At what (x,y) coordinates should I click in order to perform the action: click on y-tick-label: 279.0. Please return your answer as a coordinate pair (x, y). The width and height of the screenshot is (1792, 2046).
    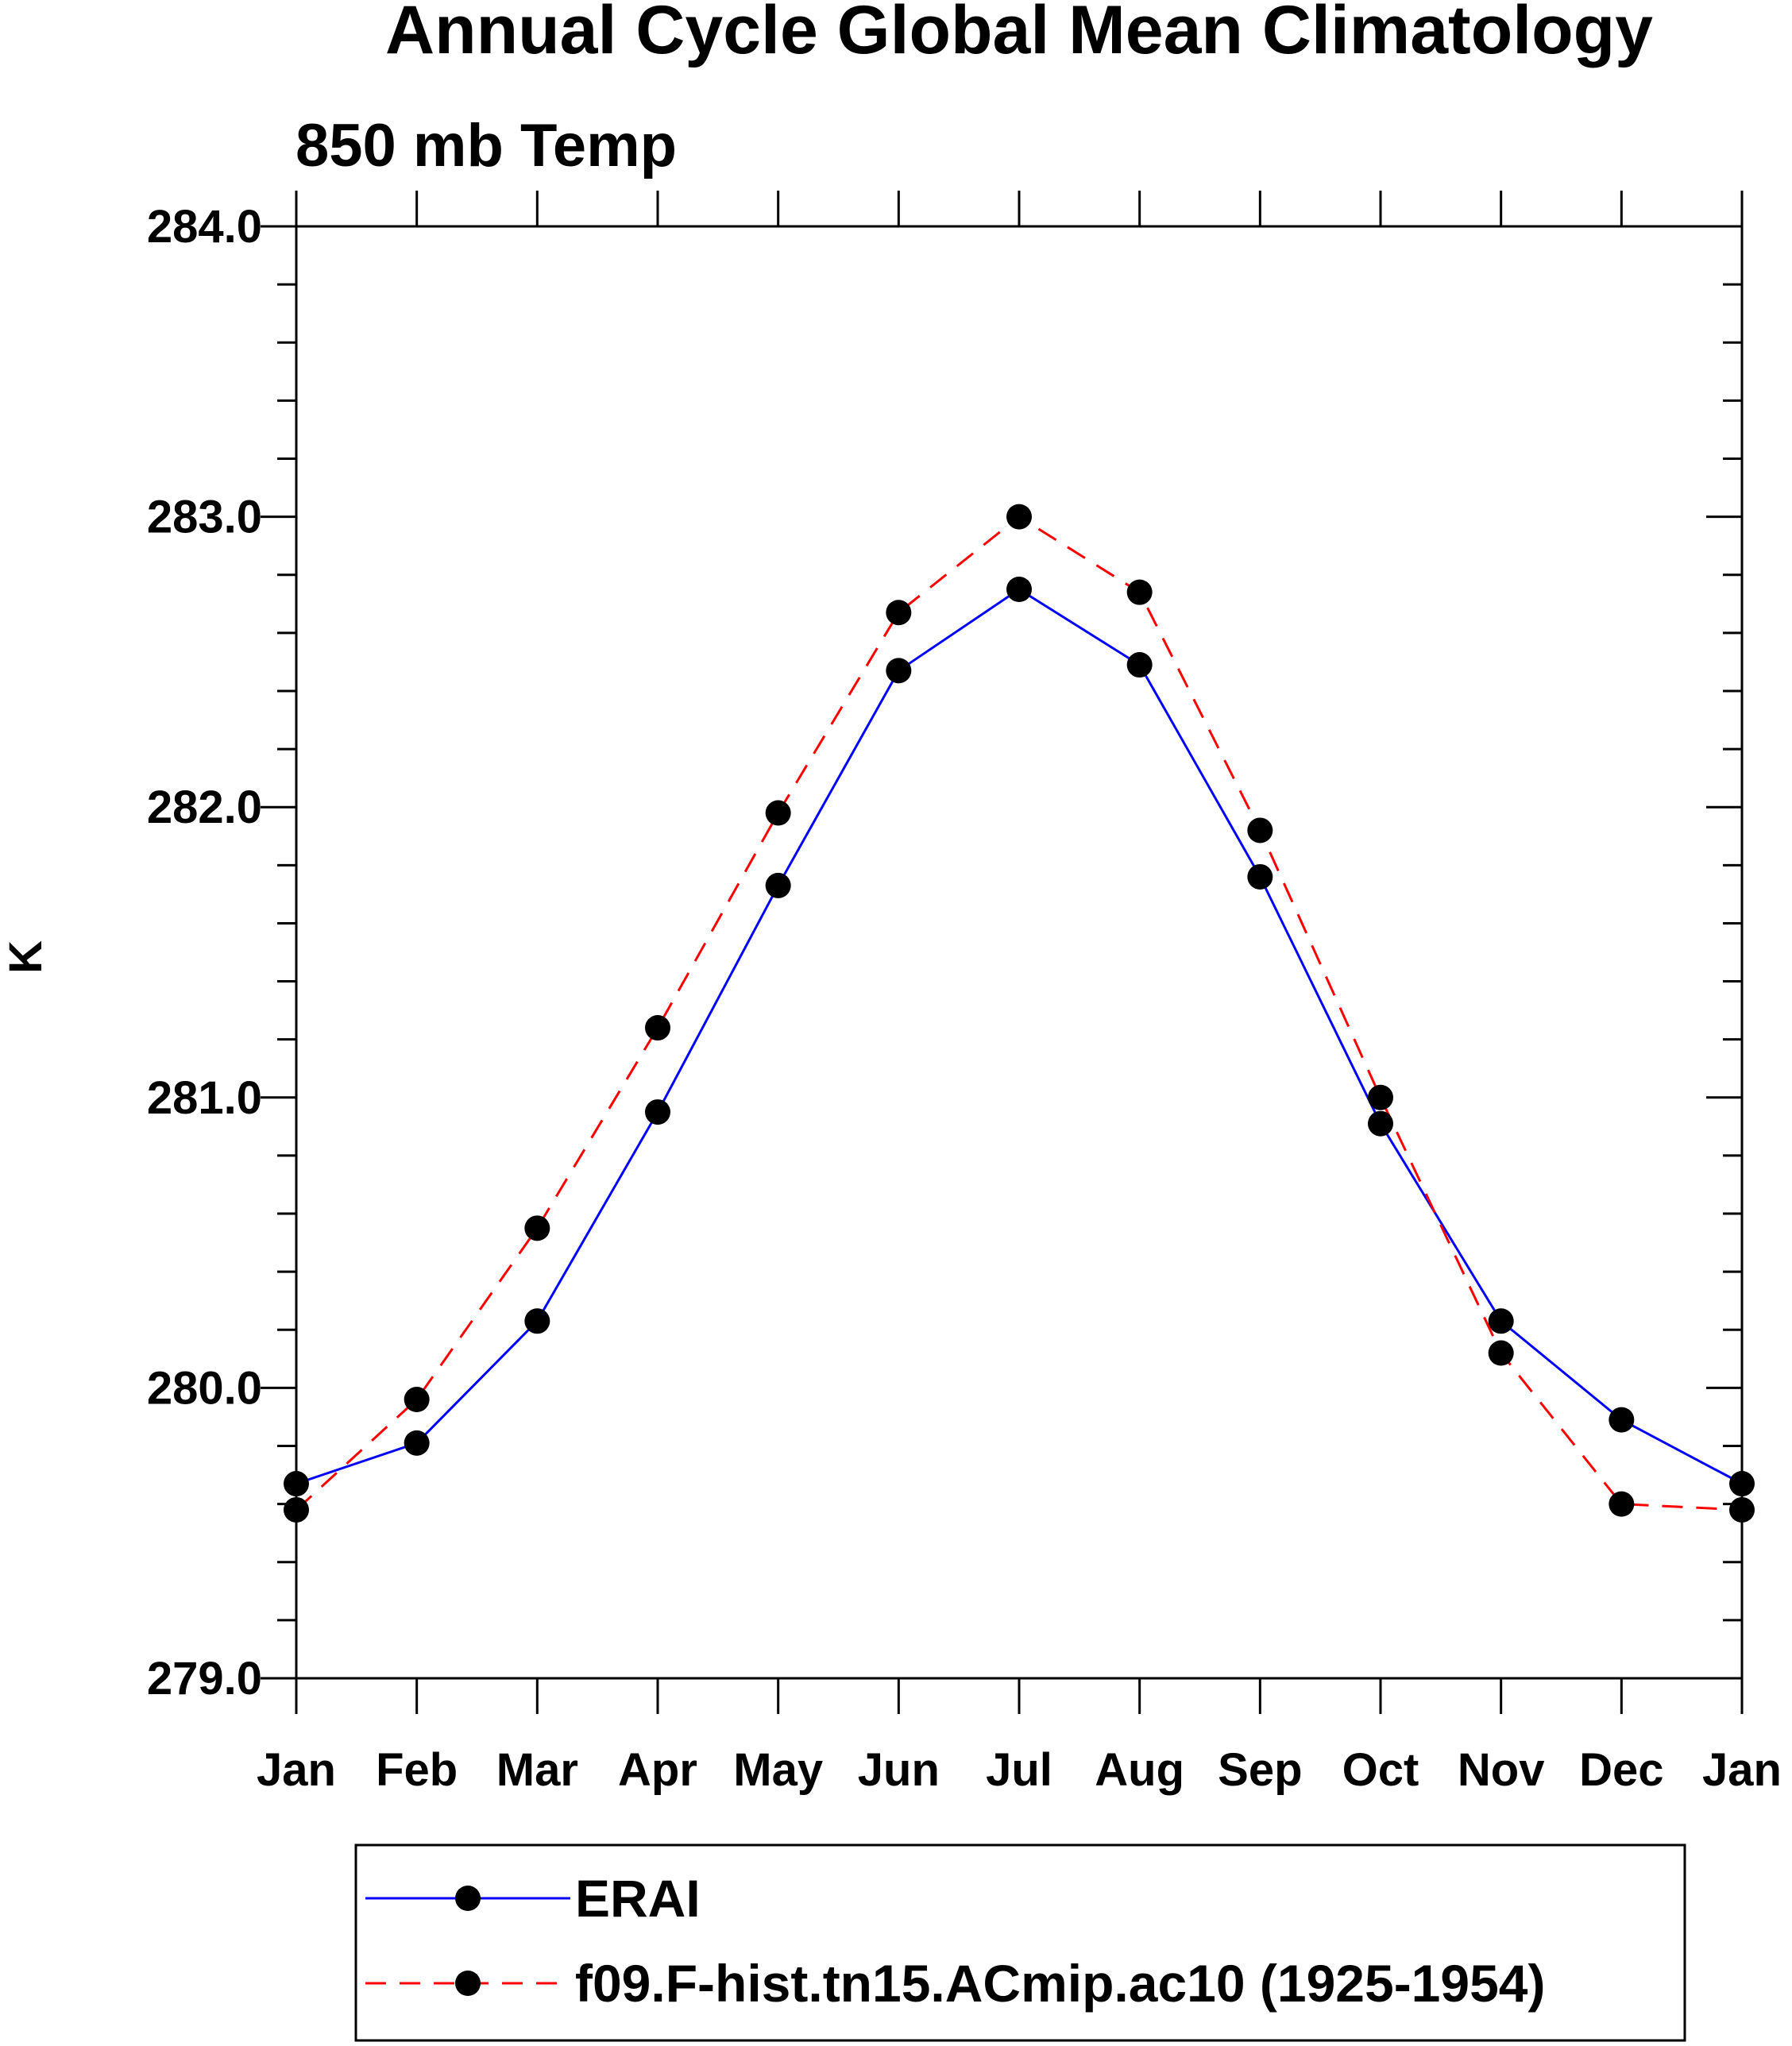
    Looking at the image, I should click on (204, 1678).